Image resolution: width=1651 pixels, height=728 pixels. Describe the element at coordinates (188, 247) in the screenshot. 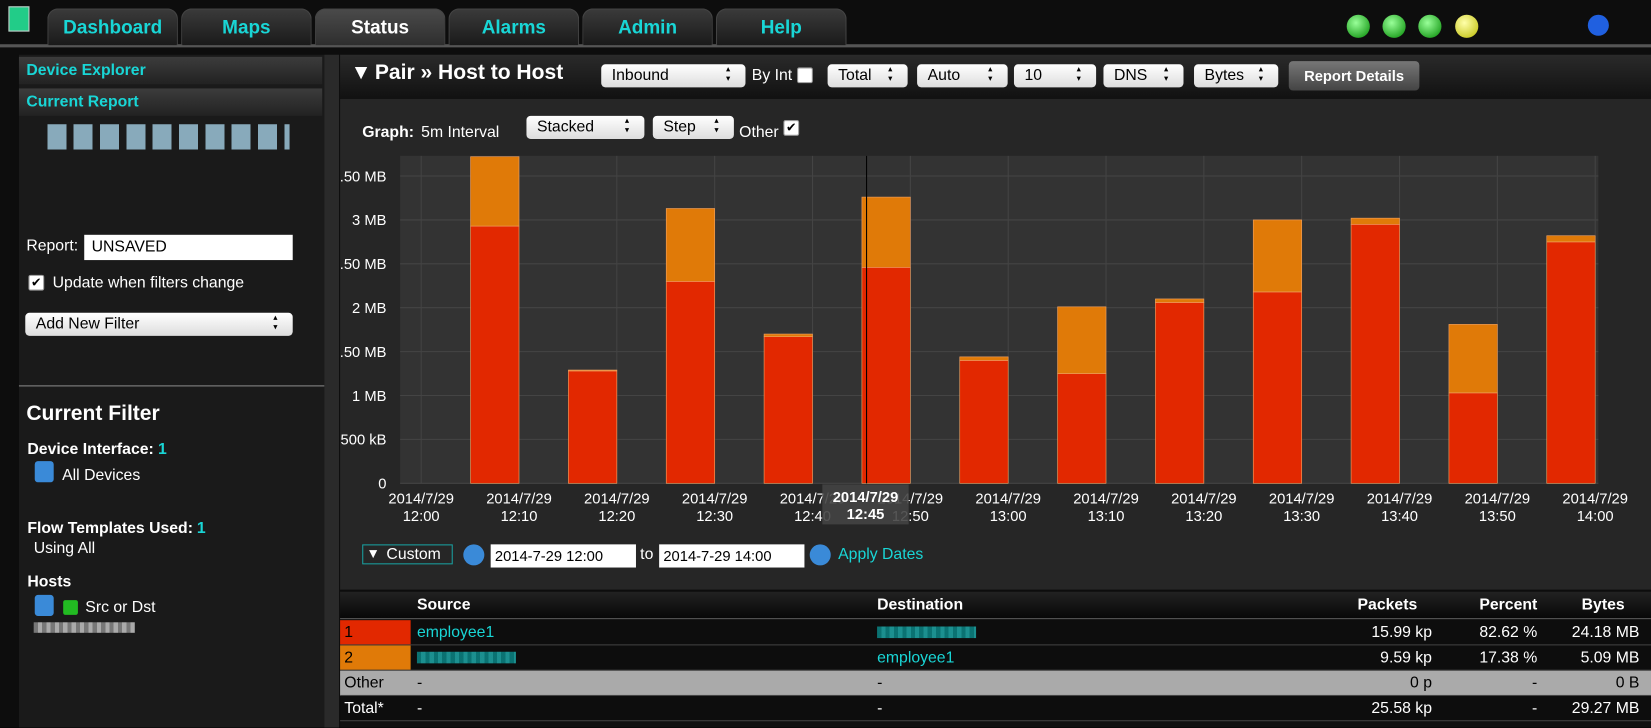

I see `report-name-input: UNSAVED` at that location.